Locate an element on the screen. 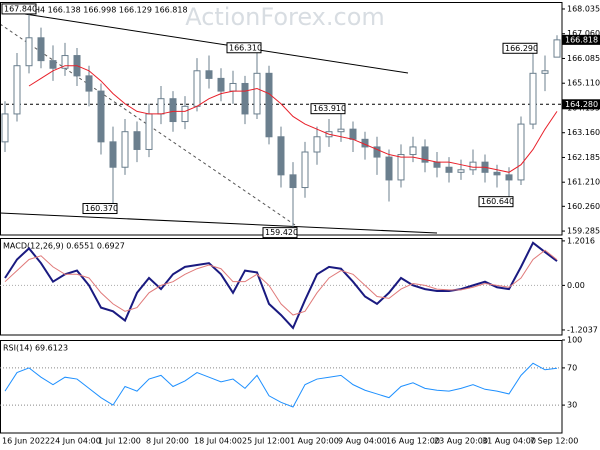  level-label: 164.280 is located at coordinates (581, 104).